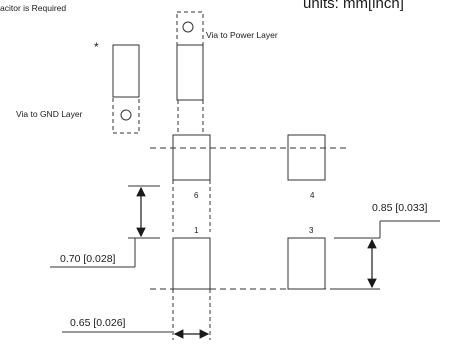 This screenshot has height=354, width=451. Describe the element at coordinates (400, 208) in the screenshot. I see `pad-pitch-label: 0.85 [0.033]` at that location.